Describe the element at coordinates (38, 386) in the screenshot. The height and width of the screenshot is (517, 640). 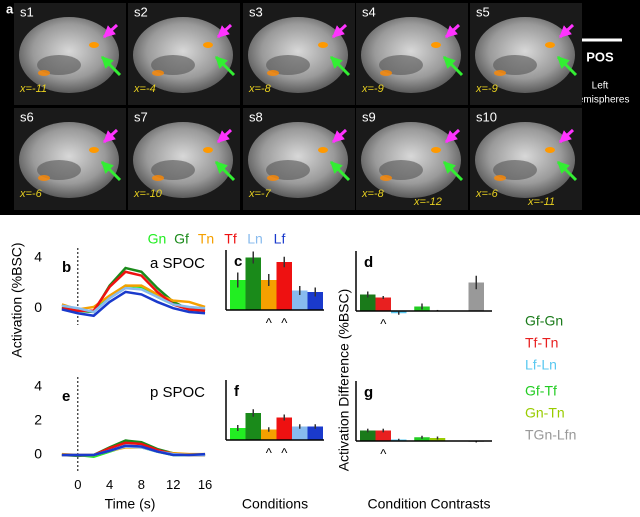
I see `y-tick-label: 4` at that location.